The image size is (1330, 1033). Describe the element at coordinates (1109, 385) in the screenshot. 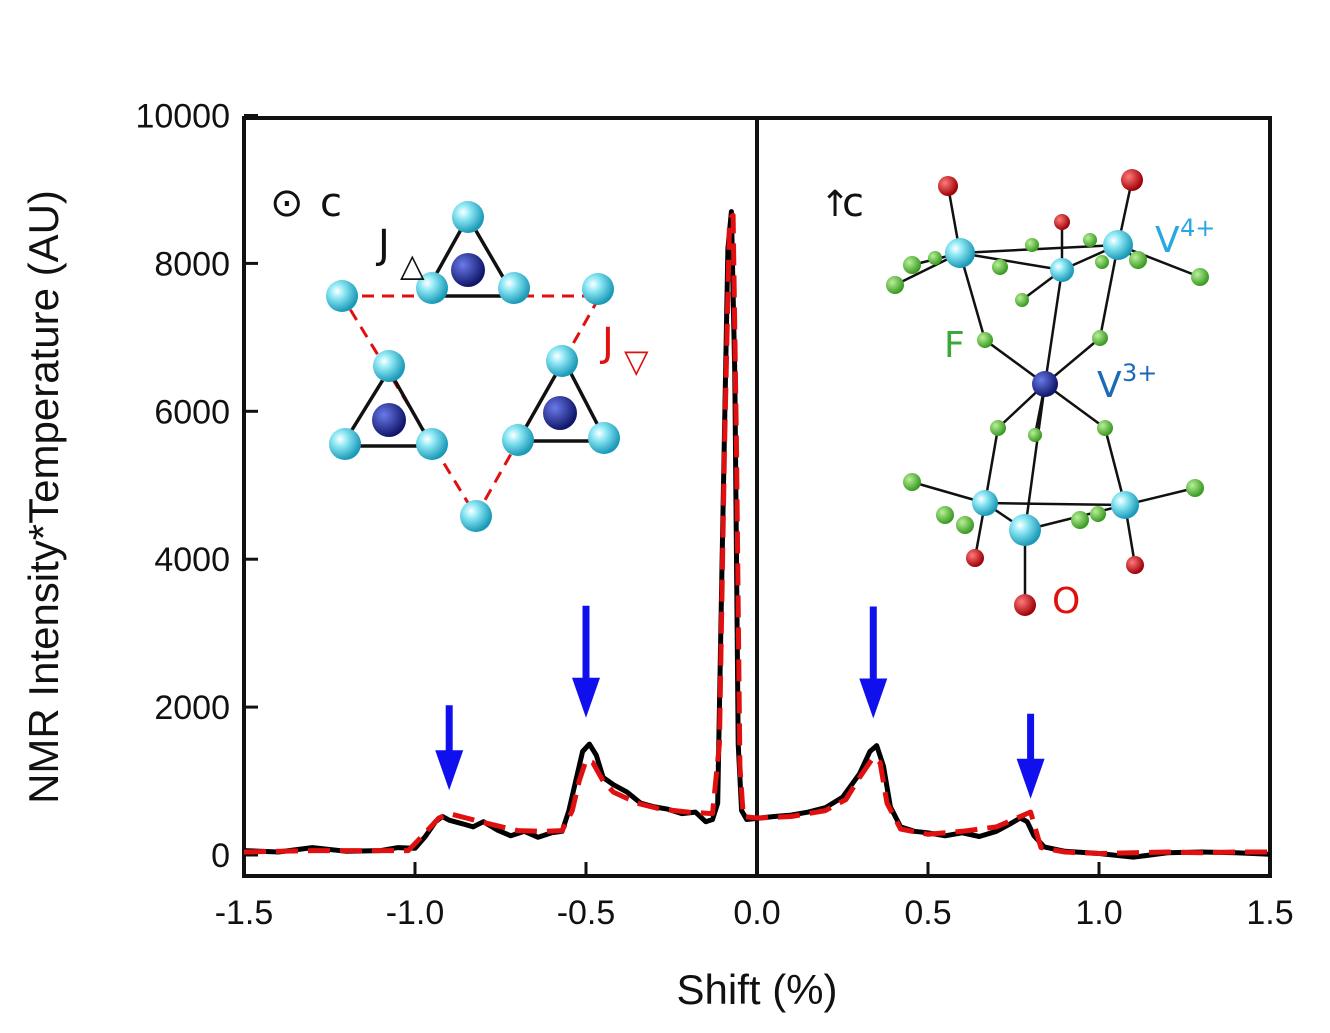

I see `v3-label: V` at that location.